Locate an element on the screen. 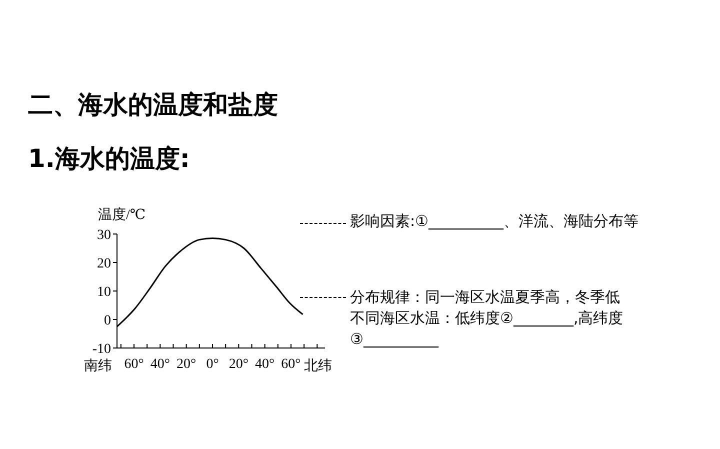  text: 不同海区水温：低纬度②________,高纬度 is located at coordinates (487, 318).